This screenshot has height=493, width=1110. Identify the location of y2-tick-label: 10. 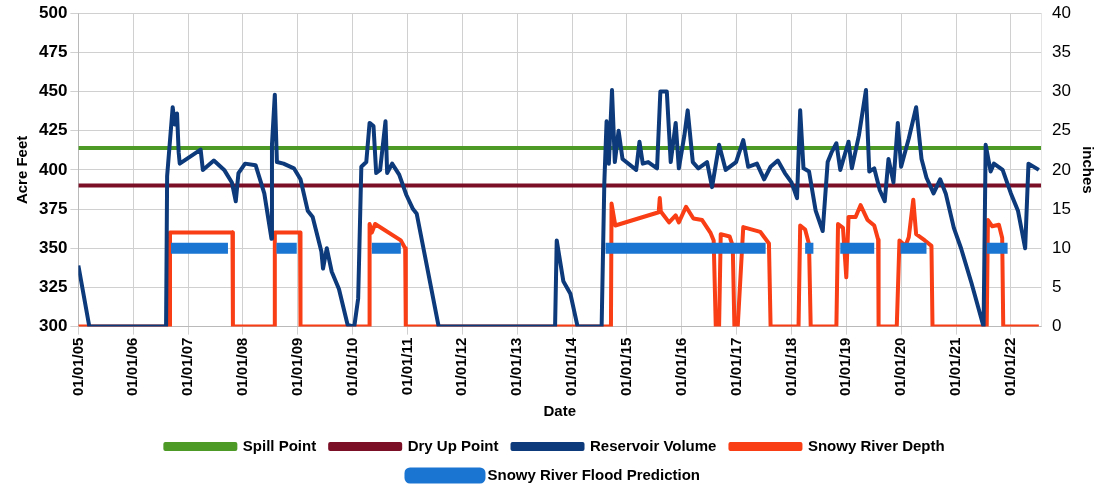
(1062, 247).